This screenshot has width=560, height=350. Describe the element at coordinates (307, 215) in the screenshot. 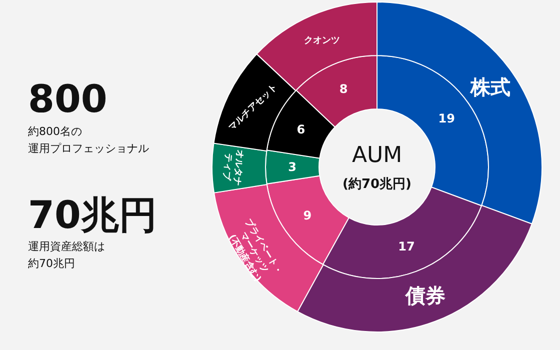

I see `data-label: 9` at that location.